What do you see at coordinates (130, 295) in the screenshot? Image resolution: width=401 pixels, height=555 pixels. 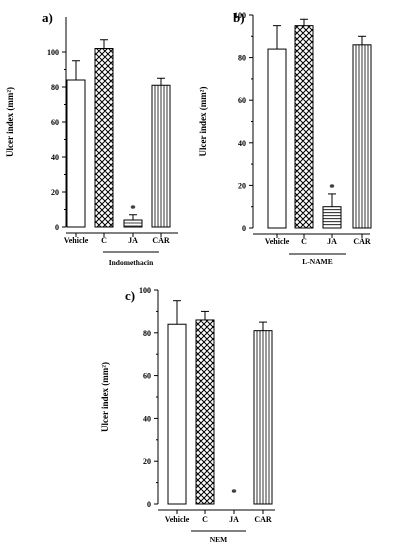 I see `panel-label: c)` at bounding box center [130, 295].